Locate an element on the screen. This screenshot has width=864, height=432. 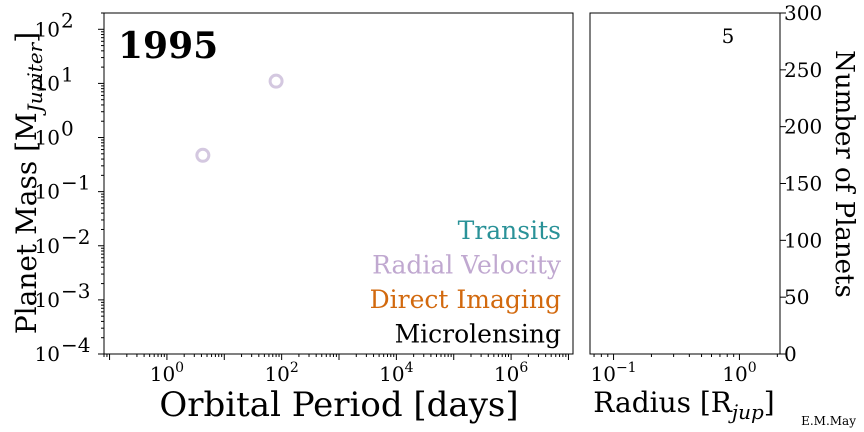
x-tick-label: 10⁴ is located at coordinates (396, 373).